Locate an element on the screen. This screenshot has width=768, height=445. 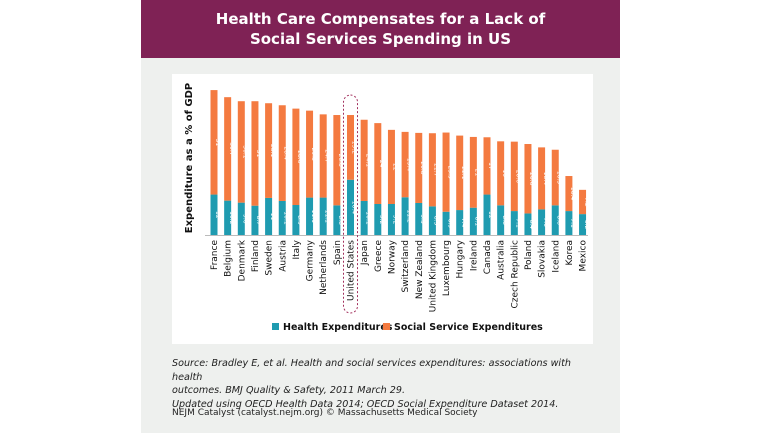
health-bar-luxembourg is located at coordinates (446, 223).